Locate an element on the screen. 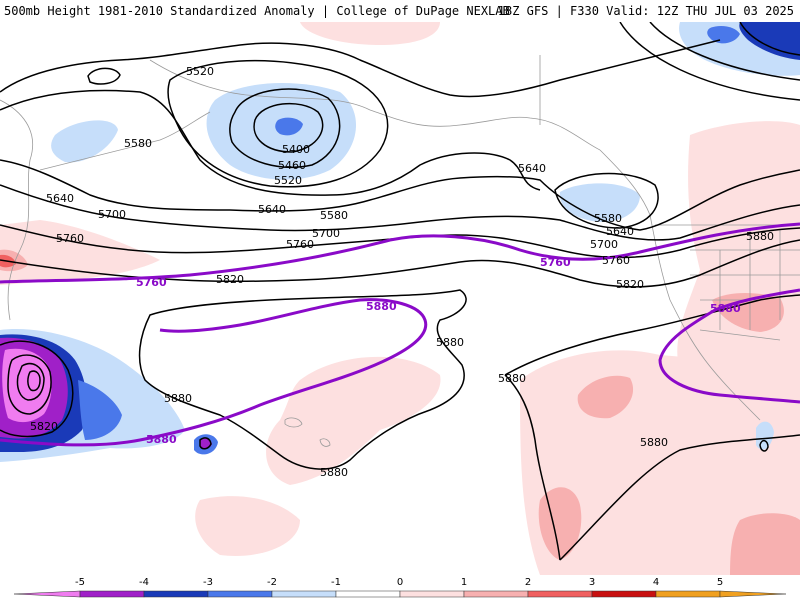 This screenshot has height=600, width=800. anomaly-positive-1-top is located at coordinates (370, 33).